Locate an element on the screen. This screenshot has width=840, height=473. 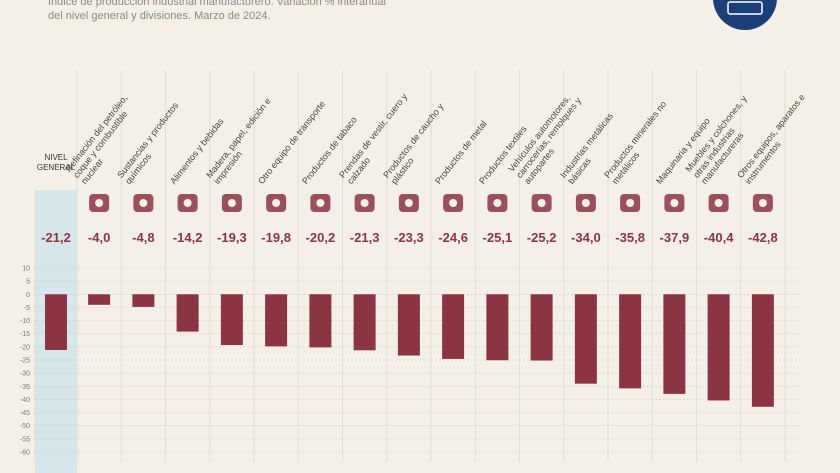
y-tick-label: 10 is located at coordinates (26, 269).